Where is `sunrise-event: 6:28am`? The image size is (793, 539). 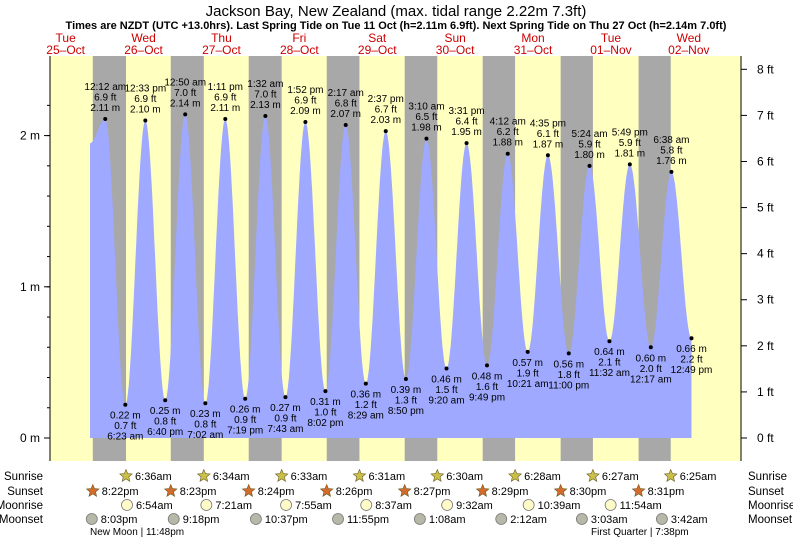 sunrise-event: 6:28am is located at coordinates (534, 475).